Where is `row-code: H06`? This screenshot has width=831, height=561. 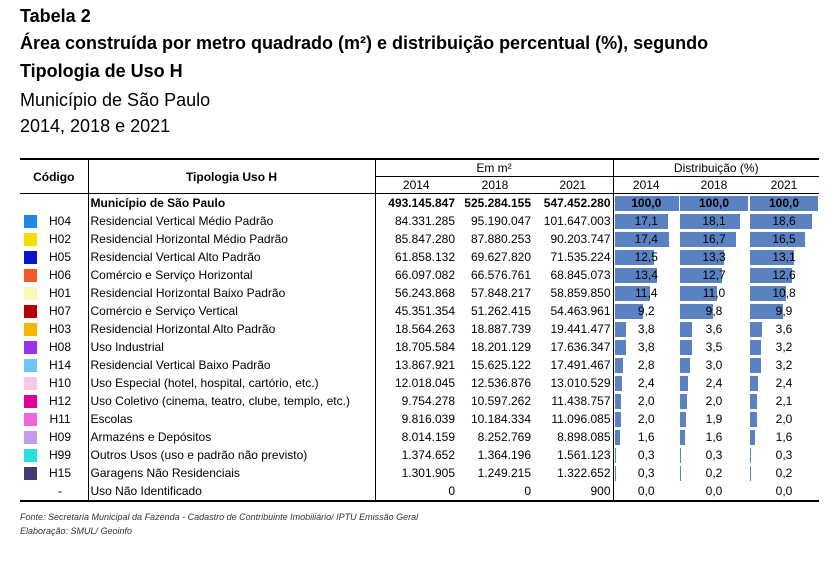
row-code: H06 is located at coordinates (59, 275).